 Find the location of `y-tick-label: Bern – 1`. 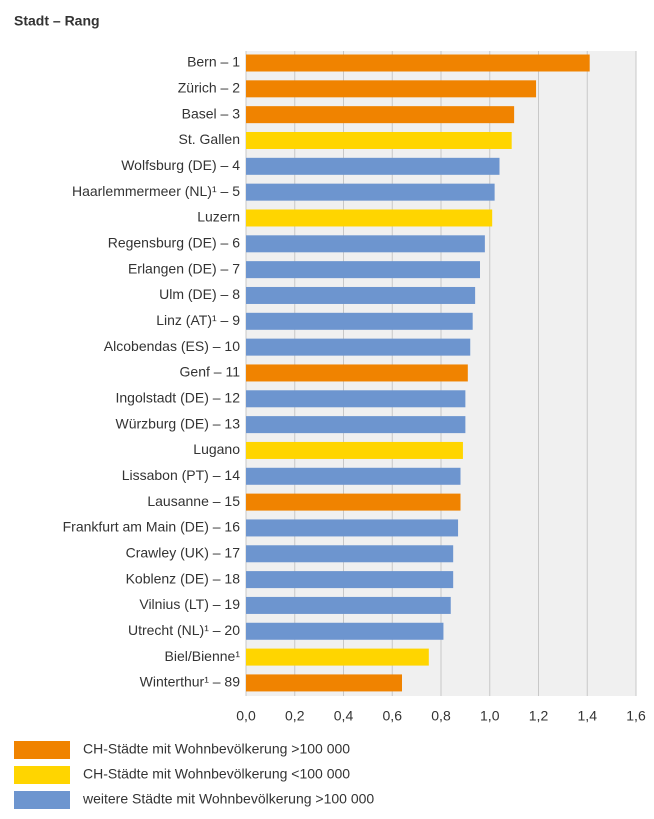

y-tick-label: Bern – 1 is located at coordinates (213, 62).